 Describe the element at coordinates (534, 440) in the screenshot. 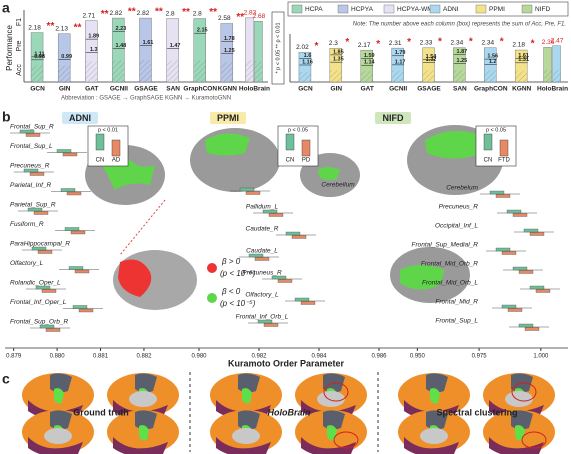

I see `highlight` at that location.